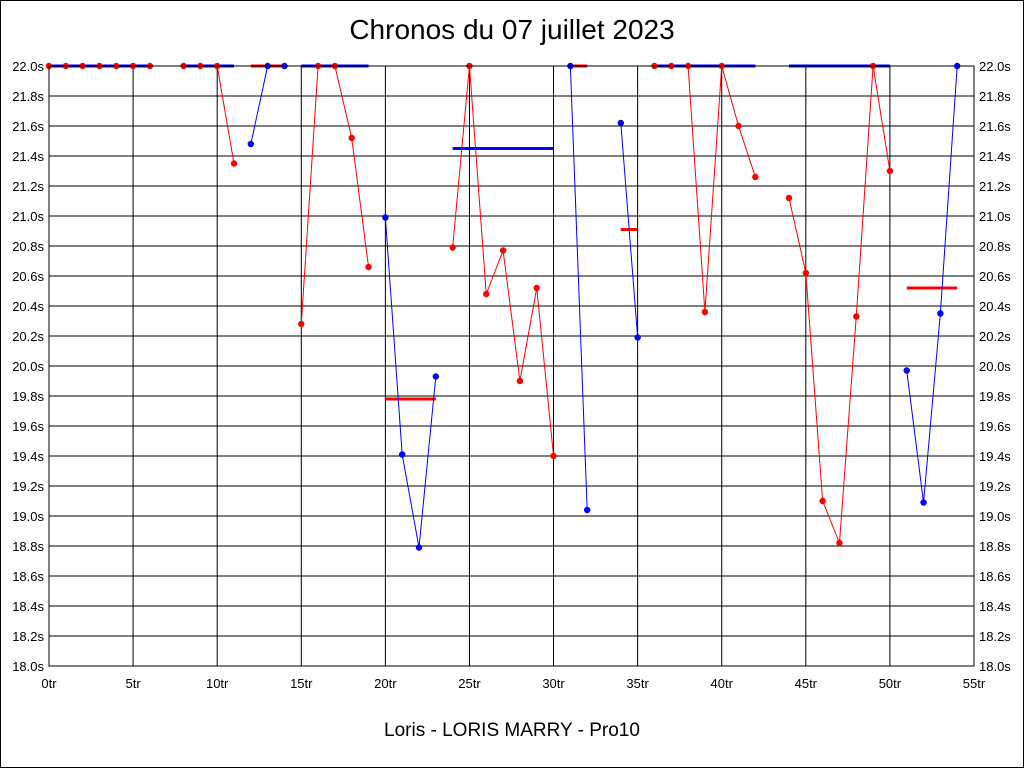 The height and width of the screenshot is (768, 1024). Describe the element at coordinates (28, 396) in the screenshot. I see `y-tick-label-left: 19.8s` at that location.